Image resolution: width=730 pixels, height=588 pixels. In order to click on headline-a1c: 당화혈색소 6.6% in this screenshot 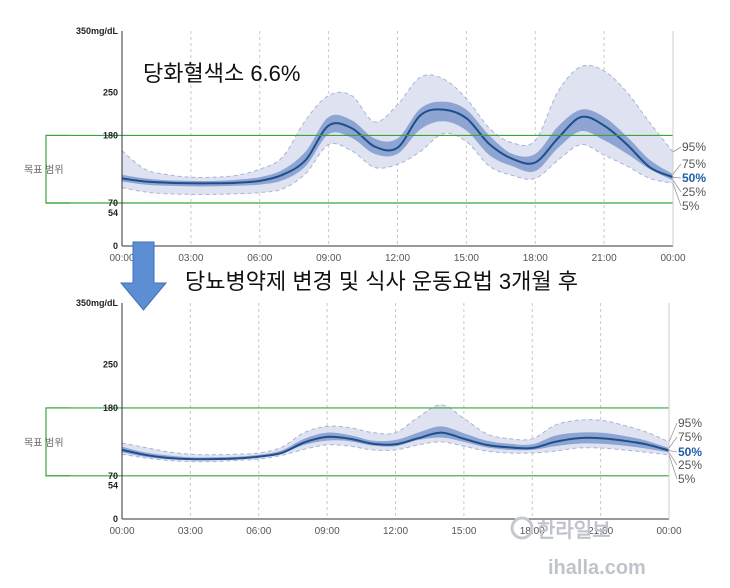, I will do `click(221, 73)`.